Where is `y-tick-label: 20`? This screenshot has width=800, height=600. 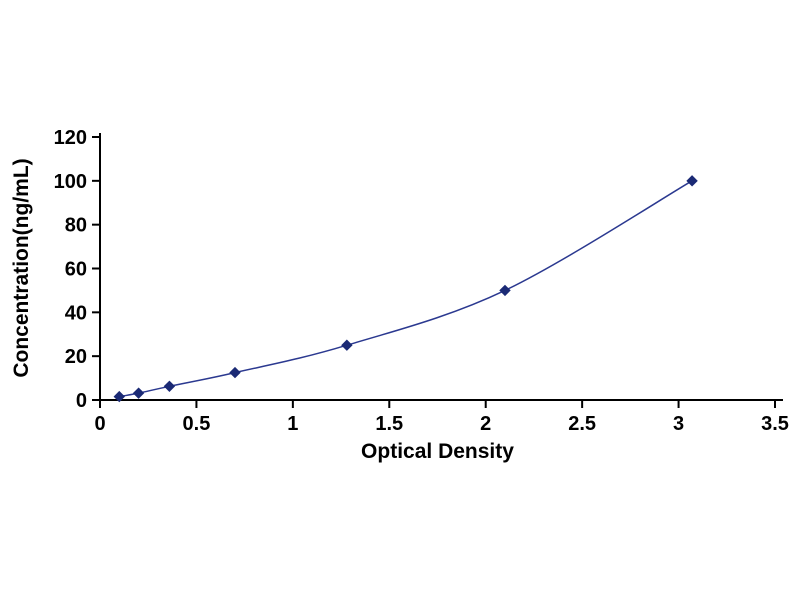
y-tick-label: 20 is located at coordinates (76, 357).